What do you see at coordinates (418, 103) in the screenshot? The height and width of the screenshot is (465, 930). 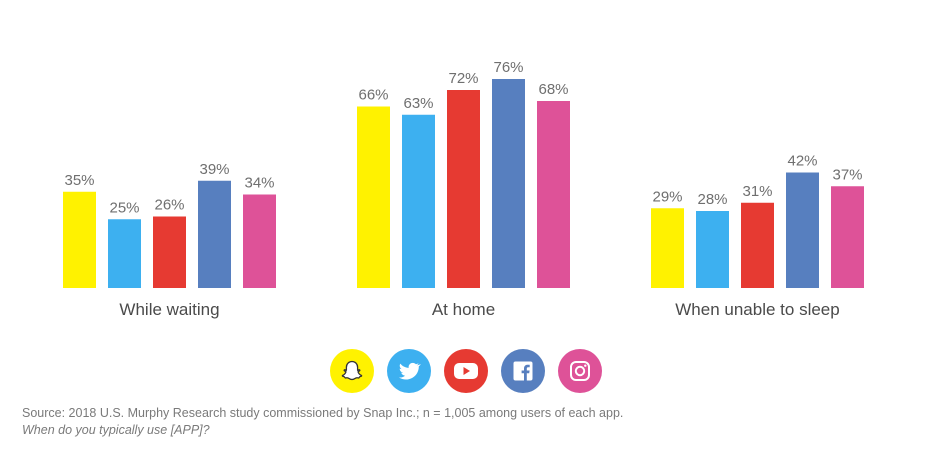 I see `value-label-at-home-twitter: 63%` at bounding box center [418, 103].